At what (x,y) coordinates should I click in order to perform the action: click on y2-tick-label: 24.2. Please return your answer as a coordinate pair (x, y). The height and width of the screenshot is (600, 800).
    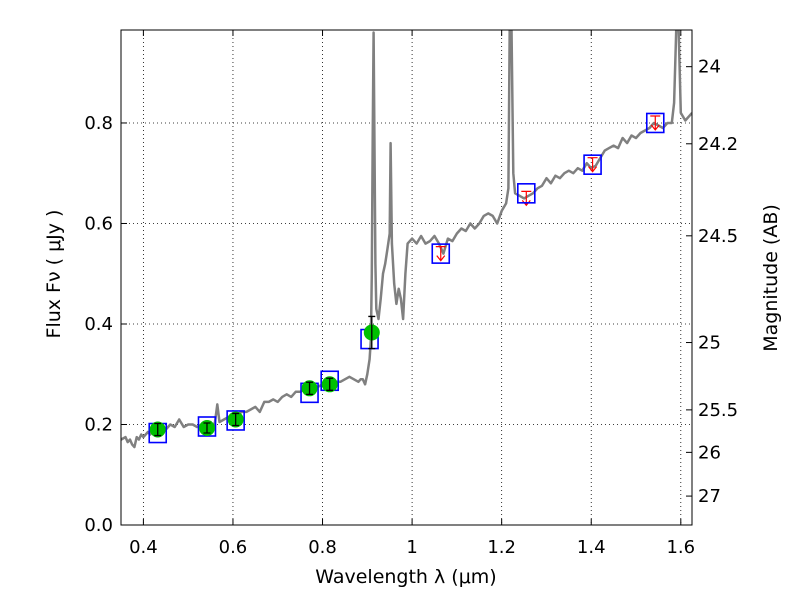
    Looking at the image, I should click on (718, 144).